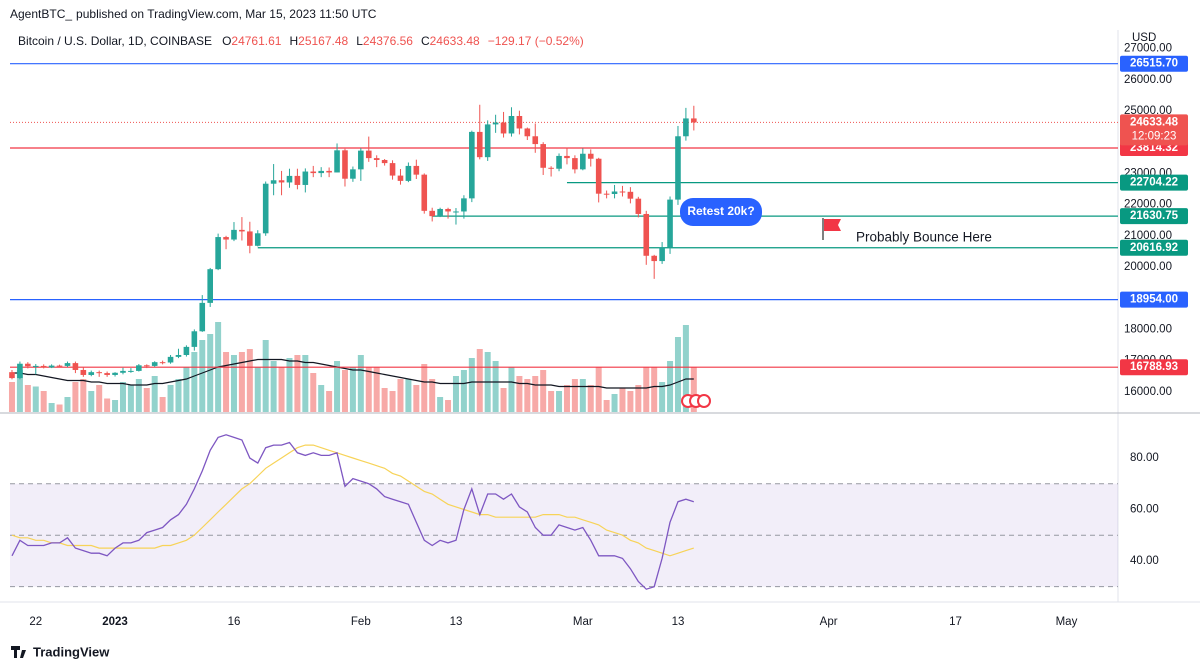 Image resolution: width=1200 pixels, height=669 pixels. What do you see at coordinates (1148, 329) in the screenshot?
I see `y-tick-label: 18000.00` at bounding box center [1148, 329].